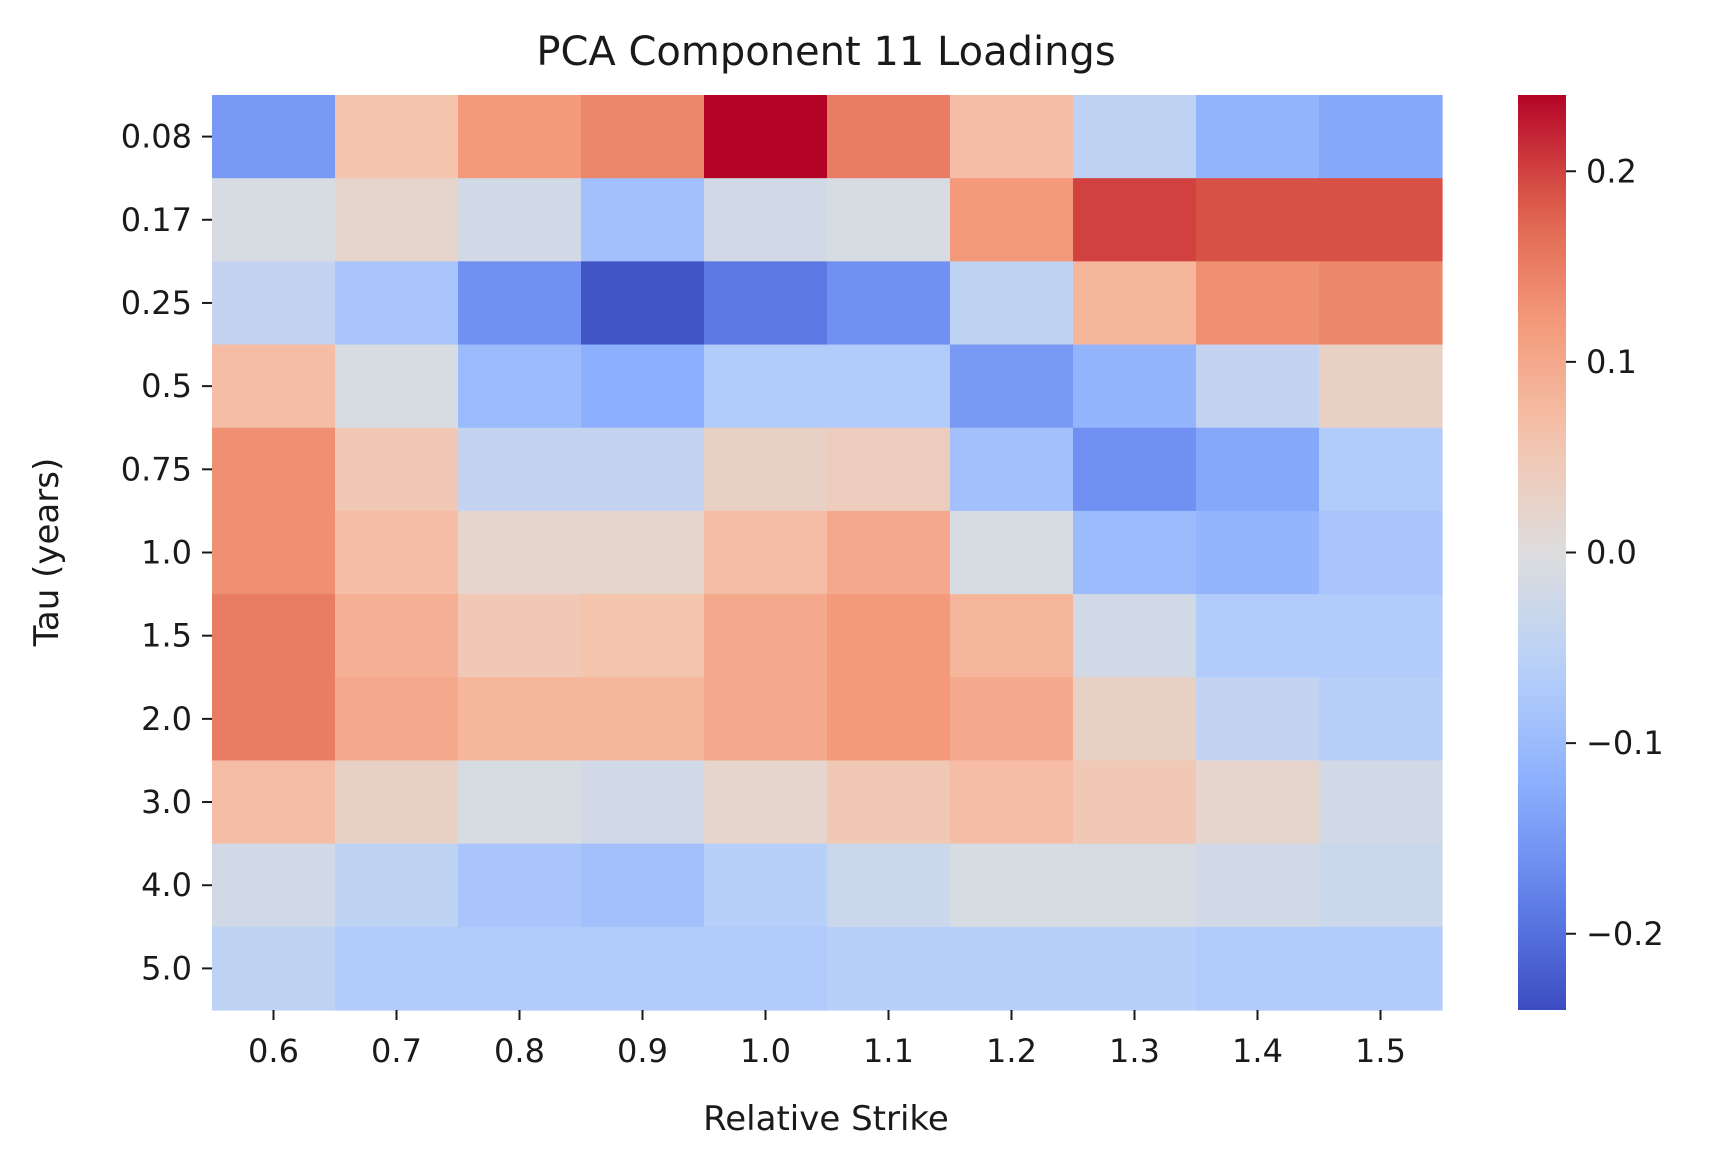  I want to click on y-tick-label: 0.17, so click(156, 220).